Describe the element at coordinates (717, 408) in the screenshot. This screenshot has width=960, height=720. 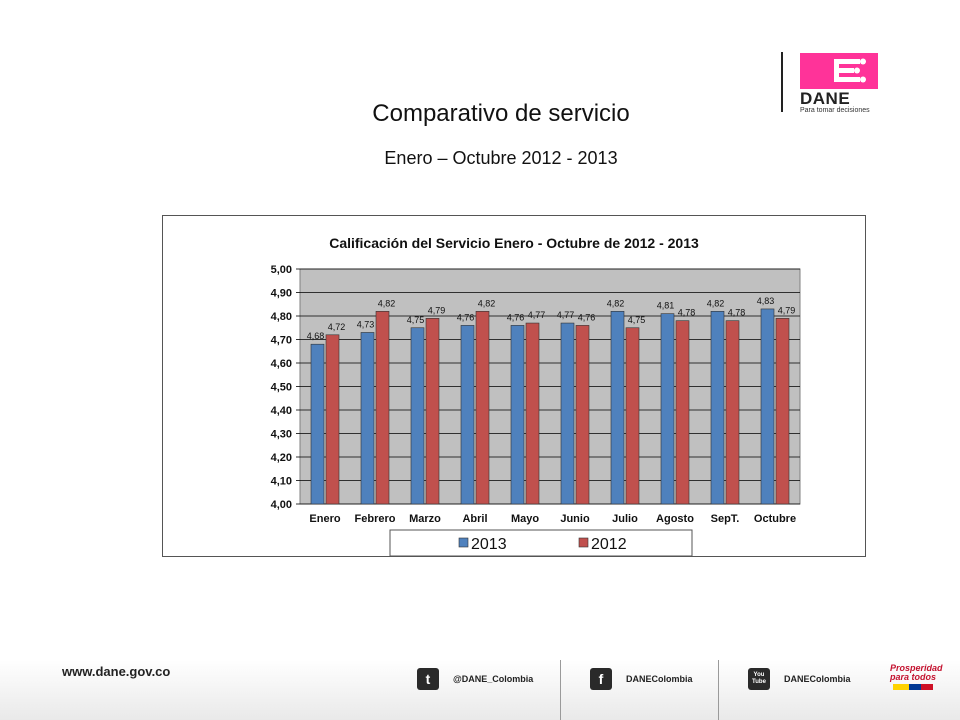
I see `bar-2013-SepT.` at that location.